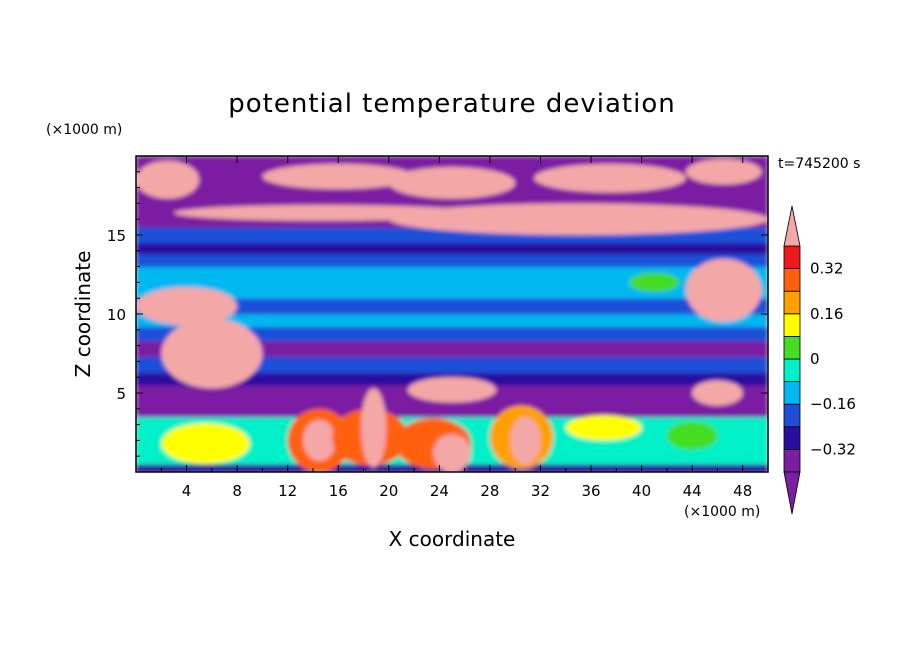  I want to click on colorbar-extend-top, so click(792, 226).